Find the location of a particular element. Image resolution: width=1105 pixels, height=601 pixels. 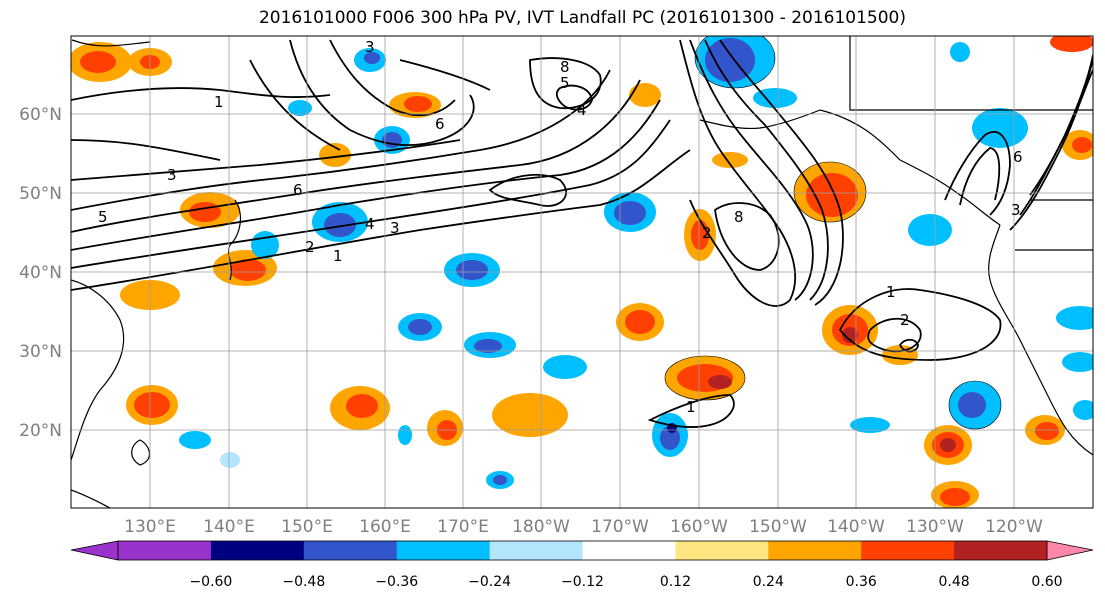

lon-label: 170°E is located at coordinates (463, 527).